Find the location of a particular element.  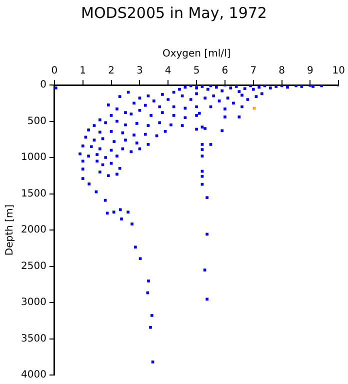

y-tick-label: 3500 is located at coordinates (33, 338).